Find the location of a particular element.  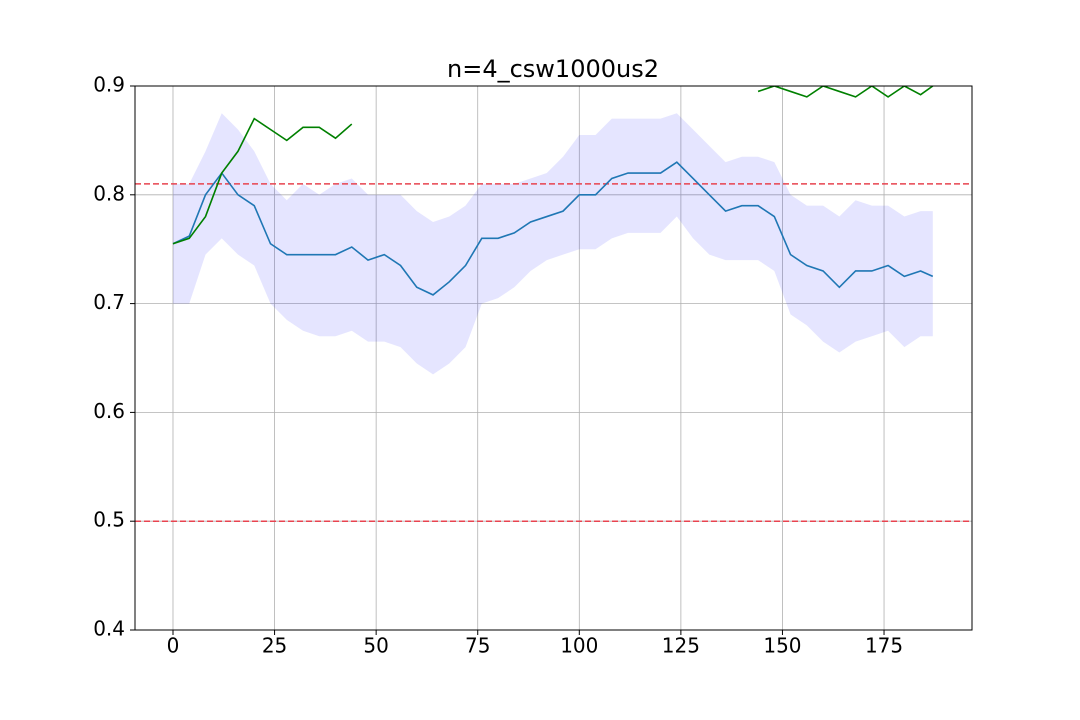

y-tick-label: 0.5 is located at coordinates (109, 520).